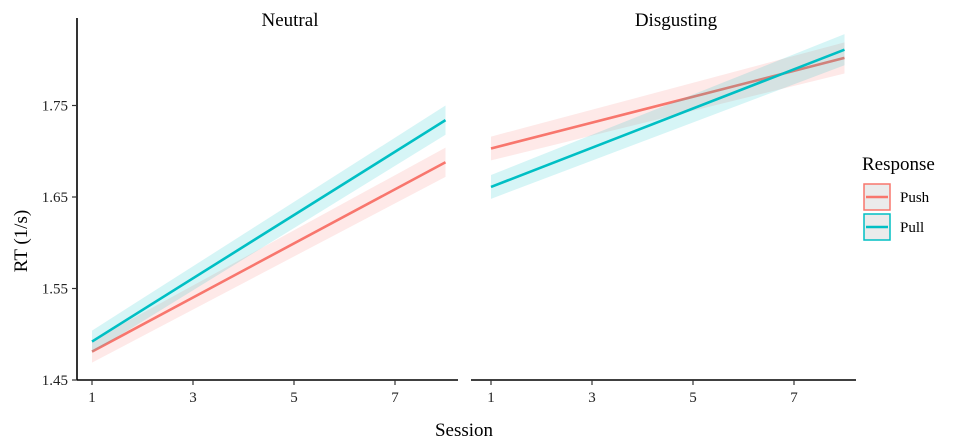 This screenshot has height=440, width=971. What do you see at coordinates (290, 20) in the screenshot?
I see `facet-title: Neutral` at bounding box center [290, 20].